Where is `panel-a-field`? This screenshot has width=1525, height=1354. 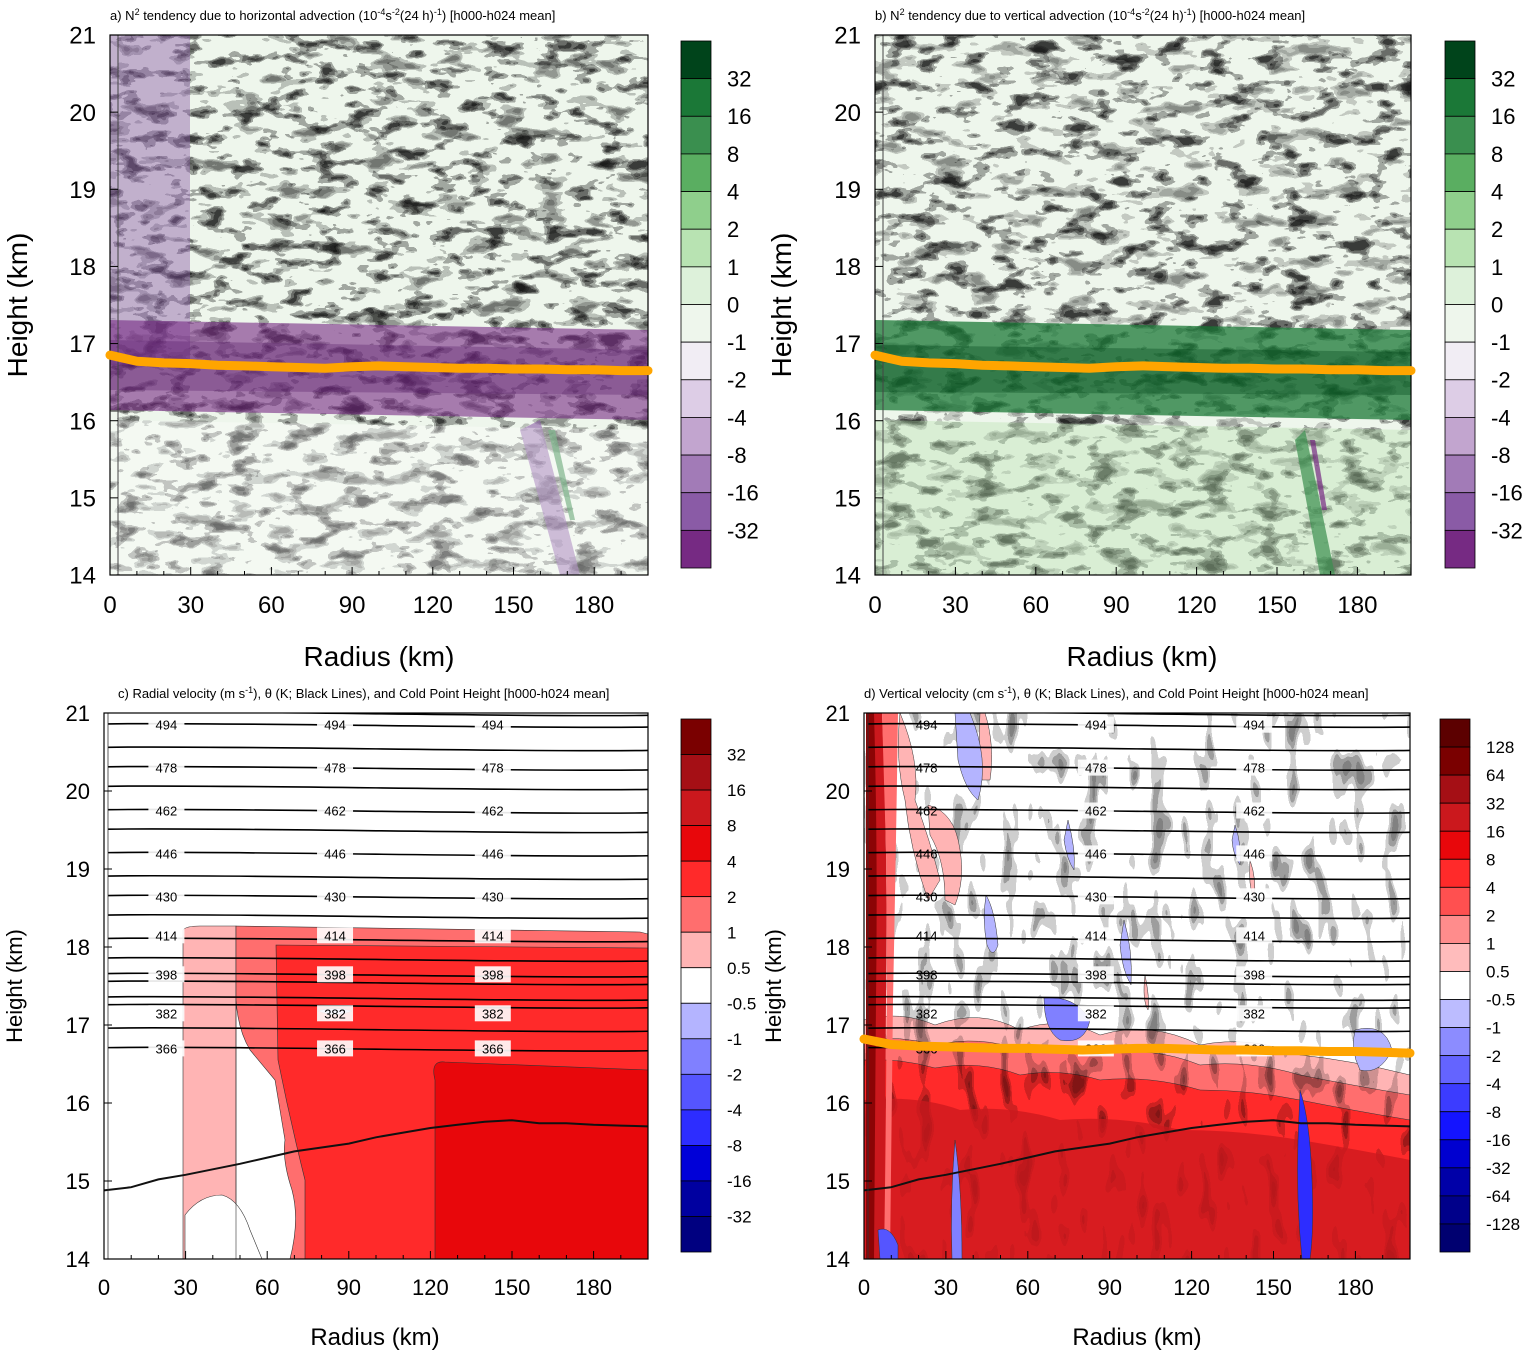
panel-a-field is located at coordinates (379, 305).